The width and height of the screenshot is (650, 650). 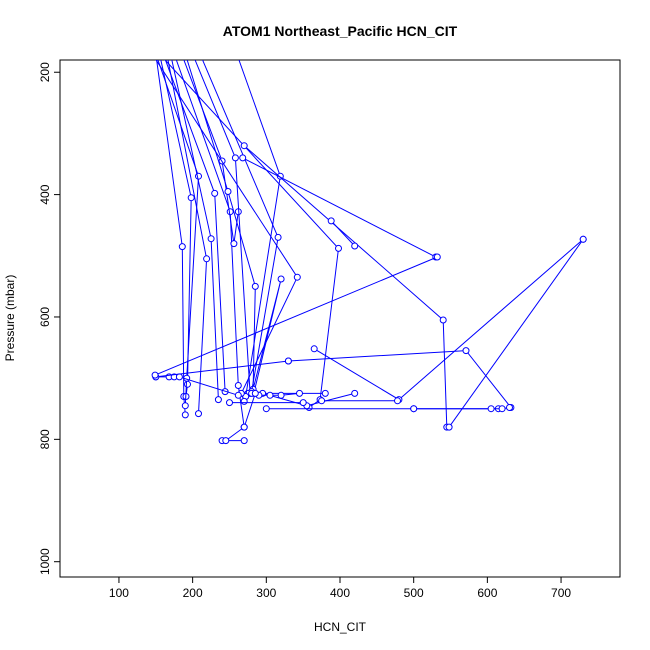 What do you see at coordinates (193, 593) in the screenshot?
I see `x-tick-label: 200` at bounding box center [193, 593].